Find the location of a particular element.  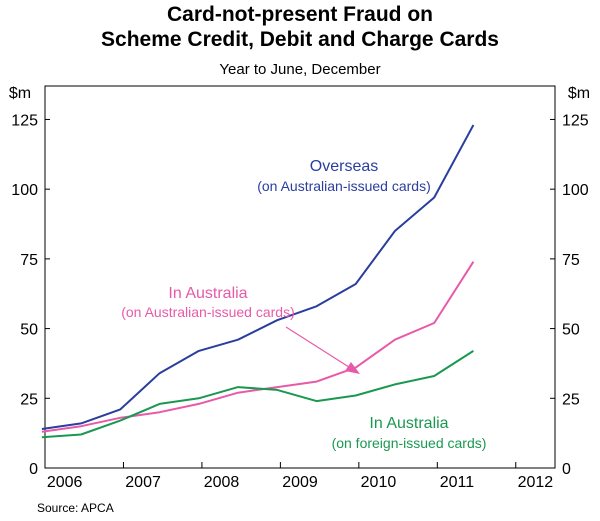

annotation-arrowhead is located at coordinates (352, 368).